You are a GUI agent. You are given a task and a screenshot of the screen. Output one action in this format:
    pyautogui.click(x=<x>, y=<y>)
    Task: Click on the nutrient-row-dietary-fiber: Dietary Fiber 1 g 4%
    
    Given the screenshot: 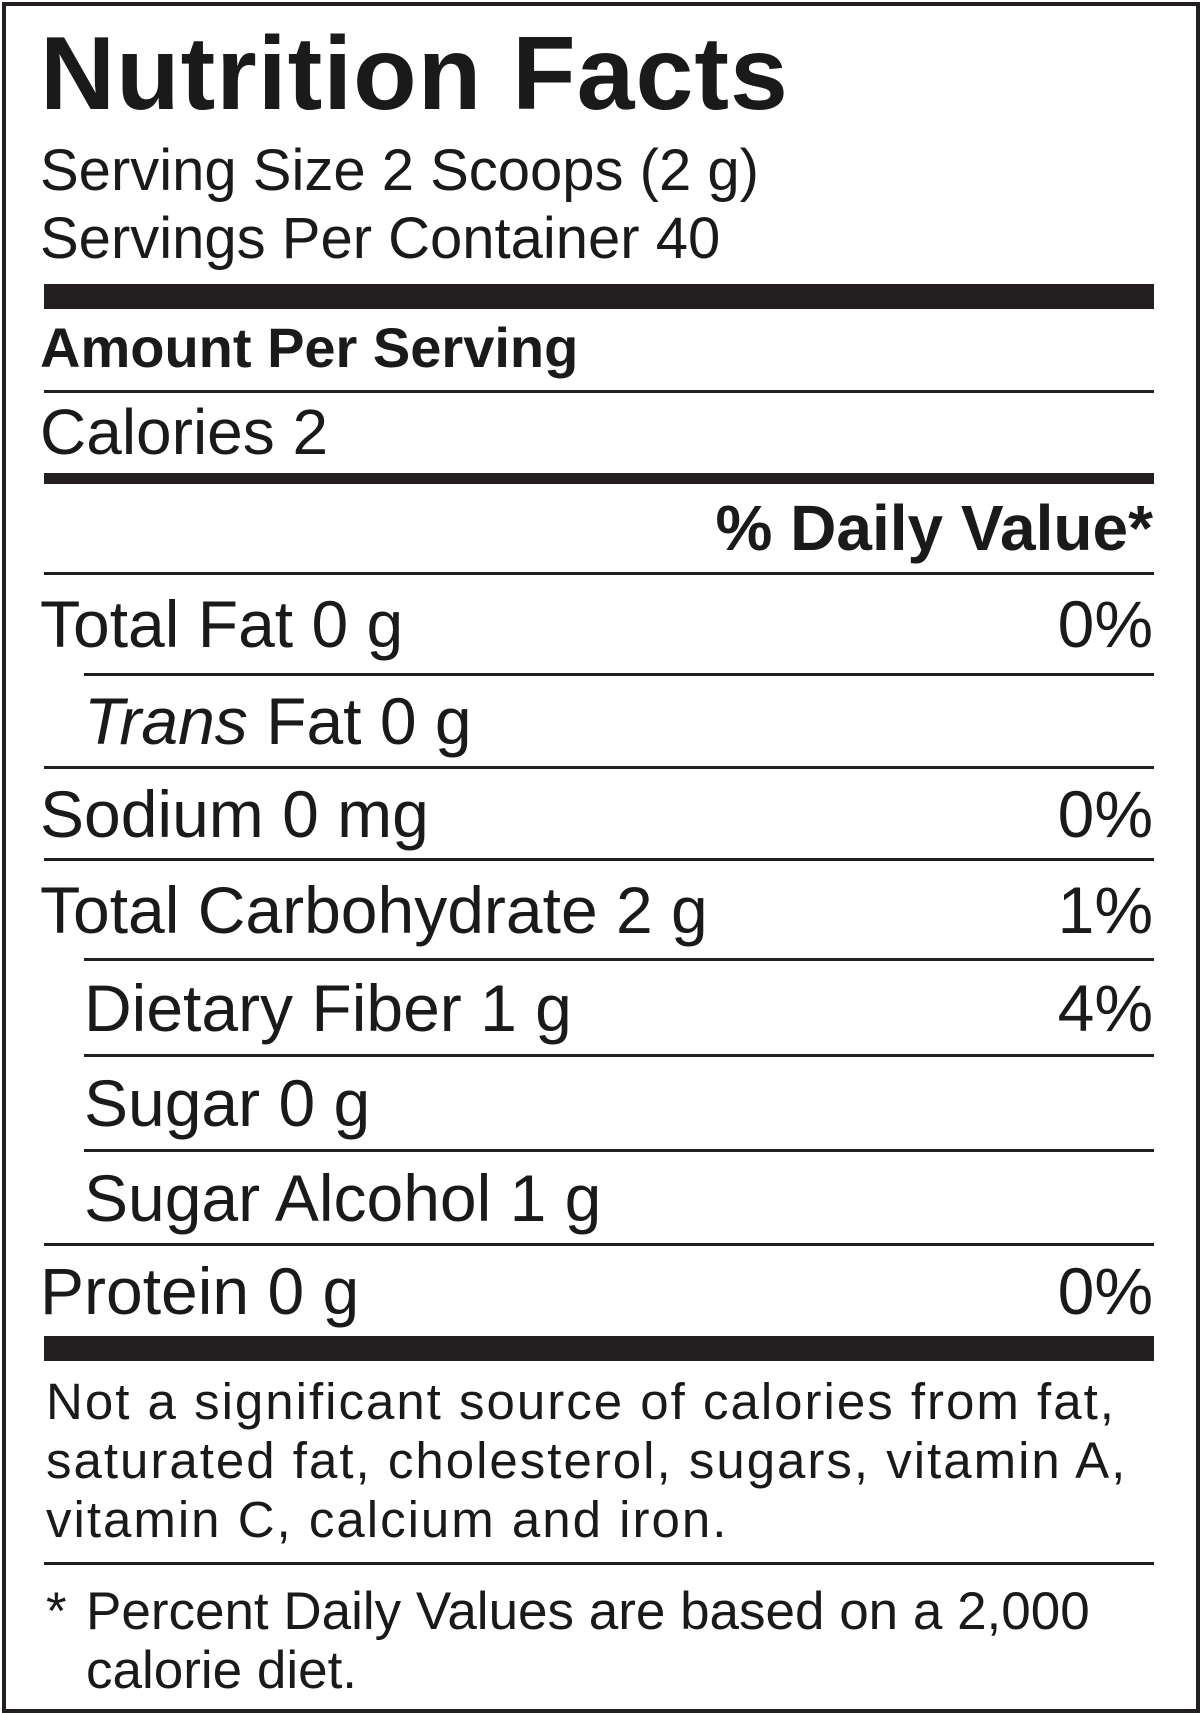 What is the action you would take?
    pyautogui.click(x=600, y=1007)
    